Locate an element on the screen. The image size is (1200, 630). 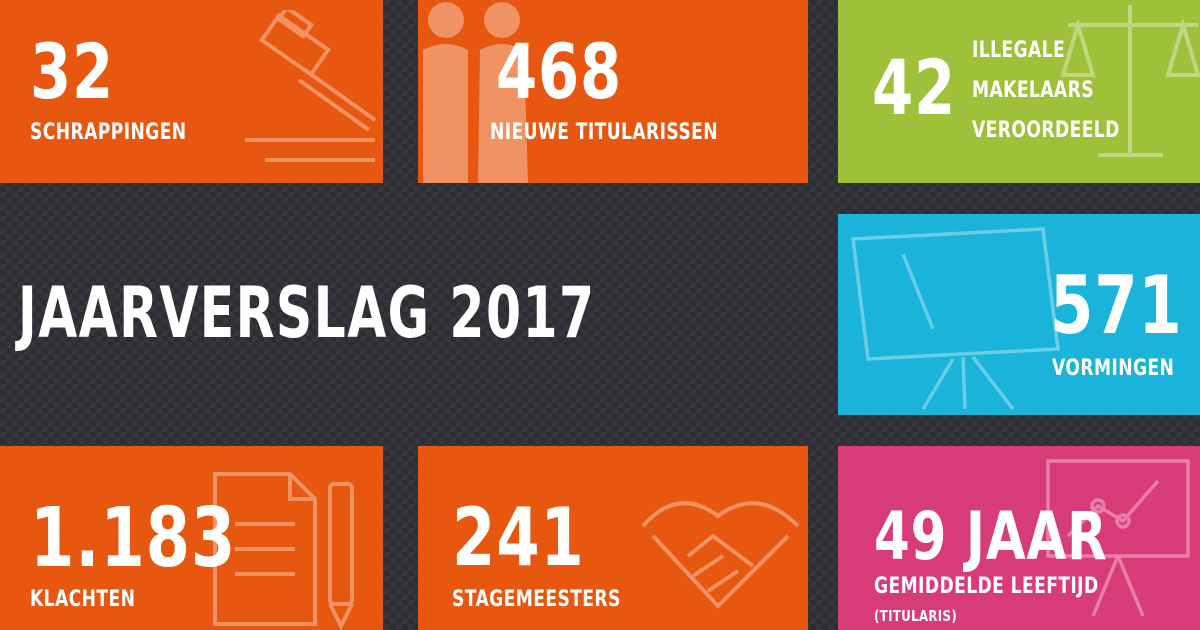
stat-value: 32 is located at coordinates (72, 71).